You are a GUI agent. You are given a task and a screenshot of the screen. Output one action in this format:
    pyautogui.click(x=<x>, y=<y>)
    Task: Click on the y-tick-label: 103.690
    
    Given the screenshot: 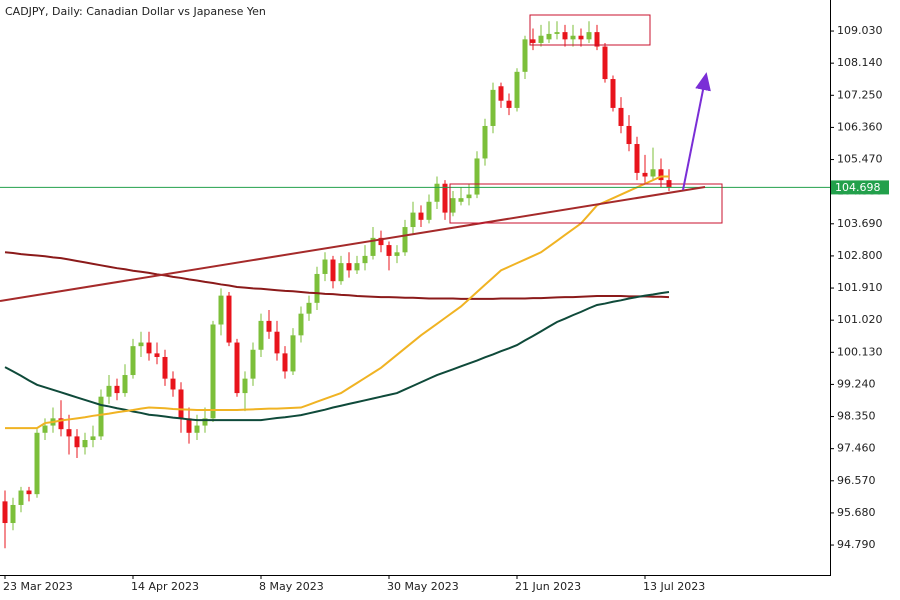 What is the action you would take?
    pyautogui.click(x=860, y=223)
    